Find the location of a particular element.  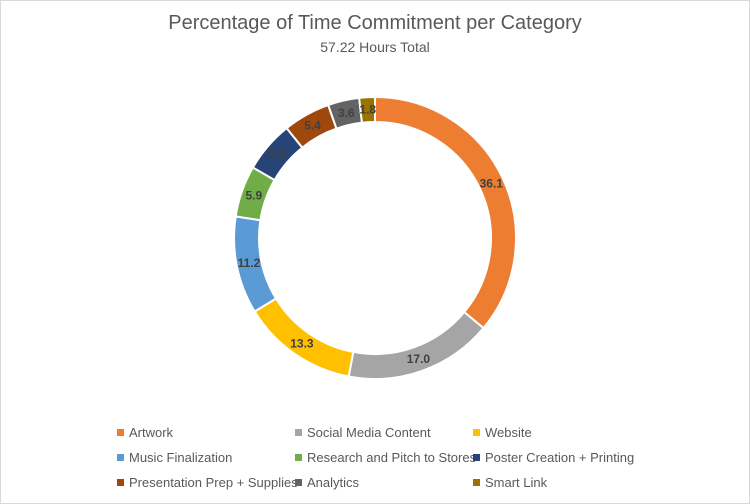

legend-item-poster-creation-printing: Poster Creation + Printing is located at coordinates (562, 457).